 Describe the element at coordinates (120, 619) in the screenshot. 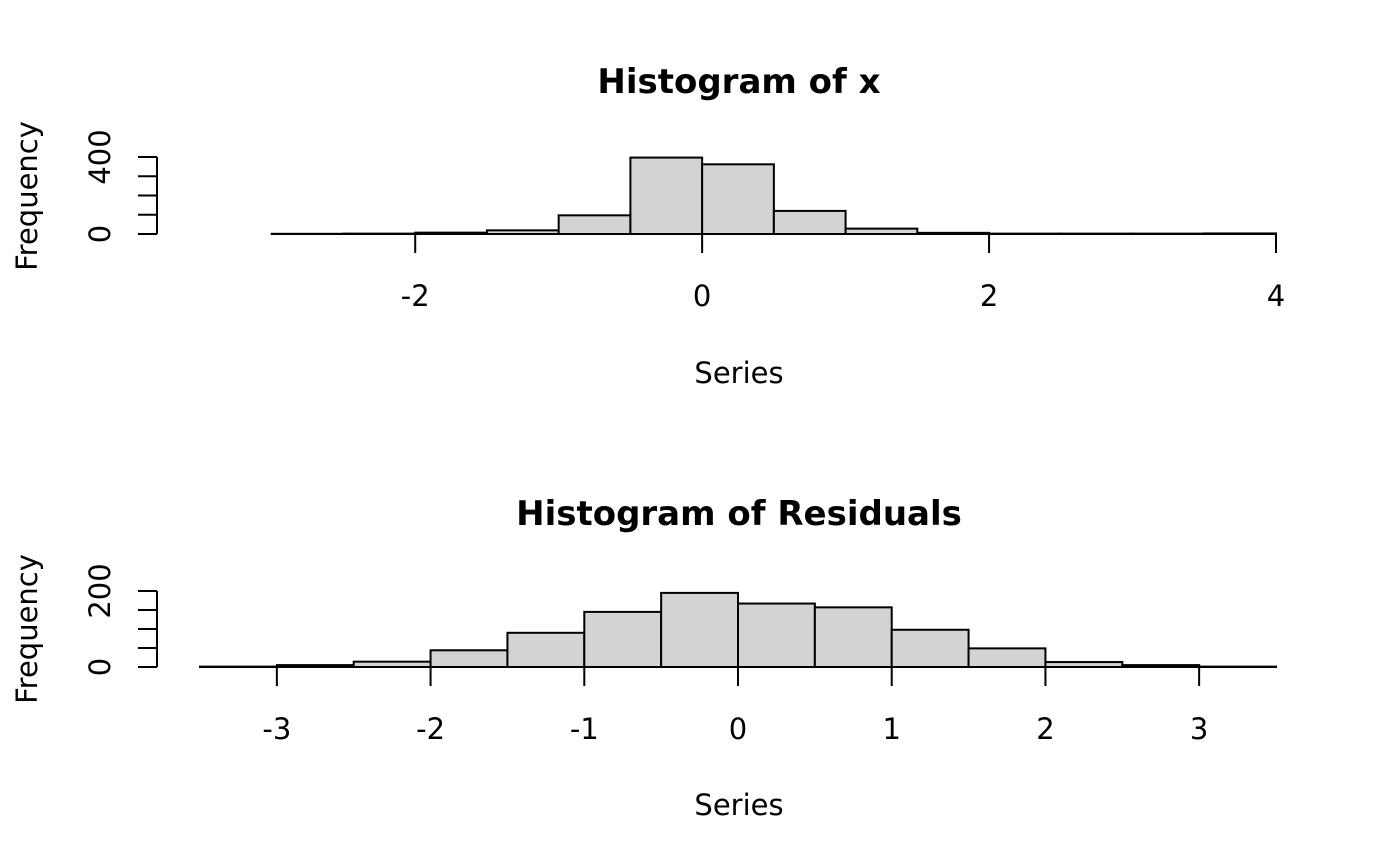

I see `y-axis: 0 200` at that location.